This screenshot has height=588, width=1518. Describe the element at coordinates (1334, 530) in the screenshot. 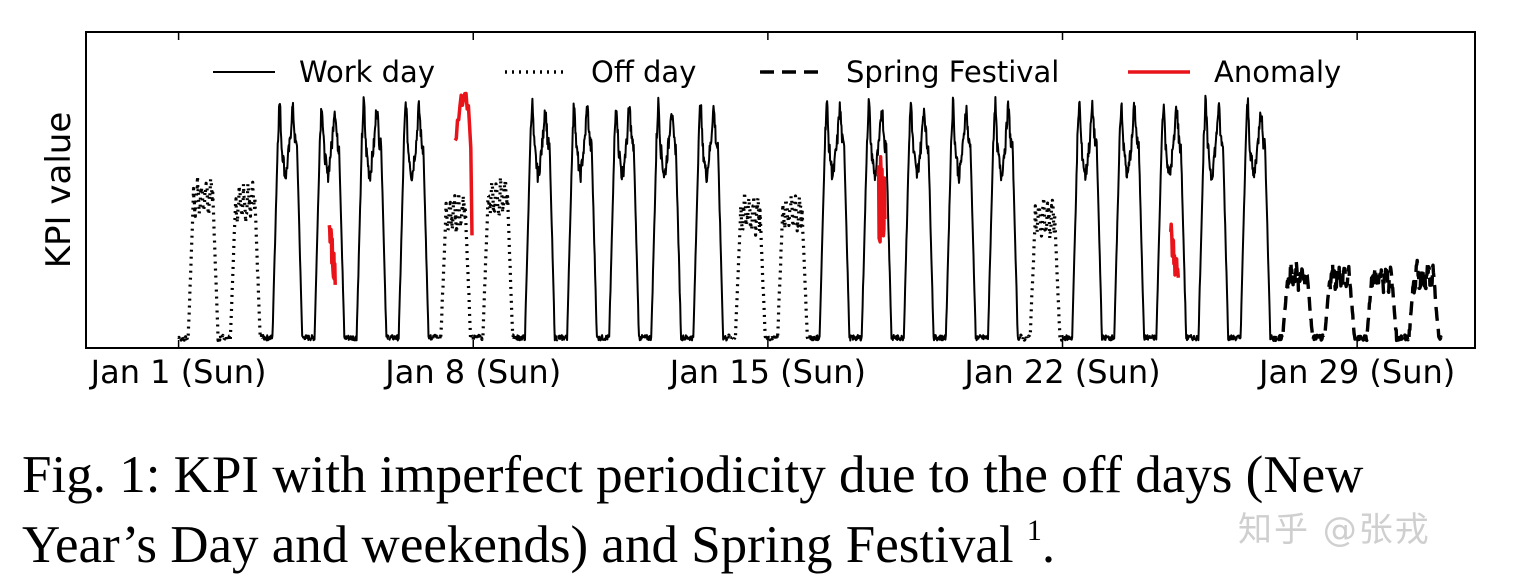

I see `watermark: 知乎 @张戎` at that location.